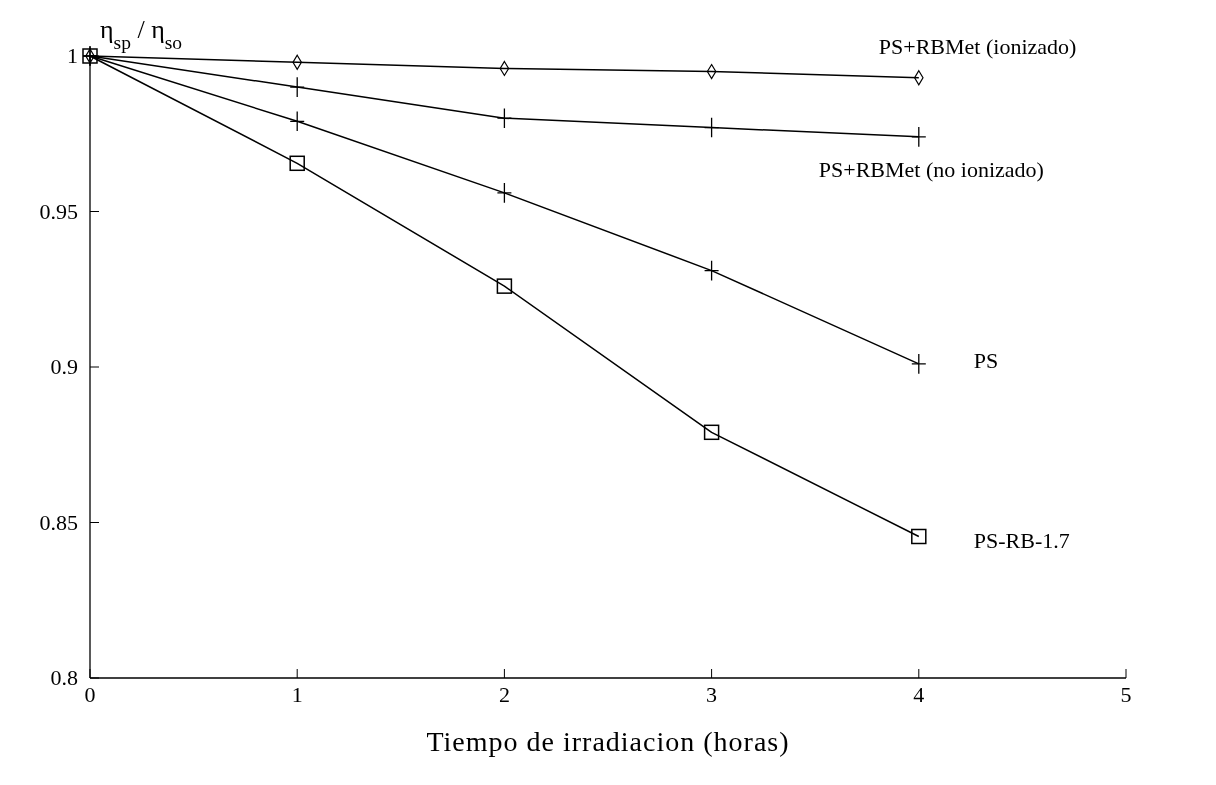  What do you see at coordinates (297, 694) in the screenshot?
I see `x-tick-label: 1` at bounding box center [297, 694].